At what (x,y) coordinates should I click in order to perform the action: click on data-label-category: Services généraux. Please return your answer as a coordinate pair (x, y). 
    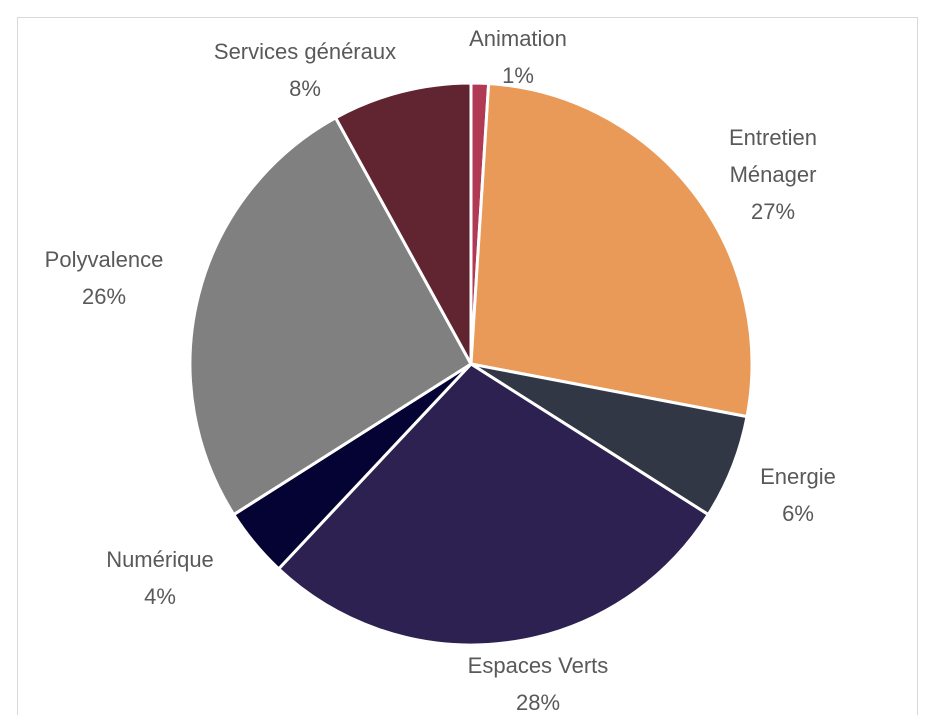
    Looking at the image, I should click on (305, 51).